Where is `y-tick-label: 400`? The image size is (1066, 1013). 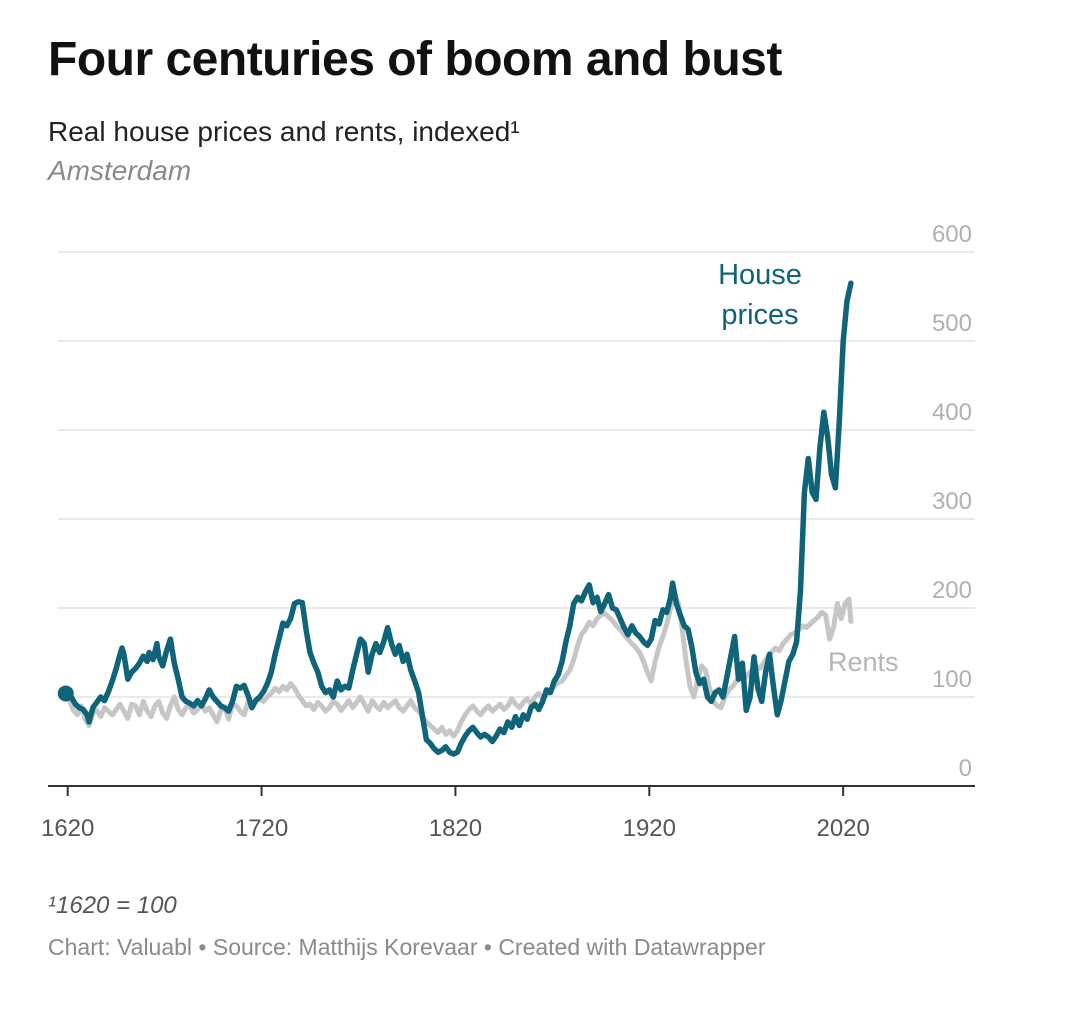 y-tick-label: 400 is located at coordinates (952, 412).